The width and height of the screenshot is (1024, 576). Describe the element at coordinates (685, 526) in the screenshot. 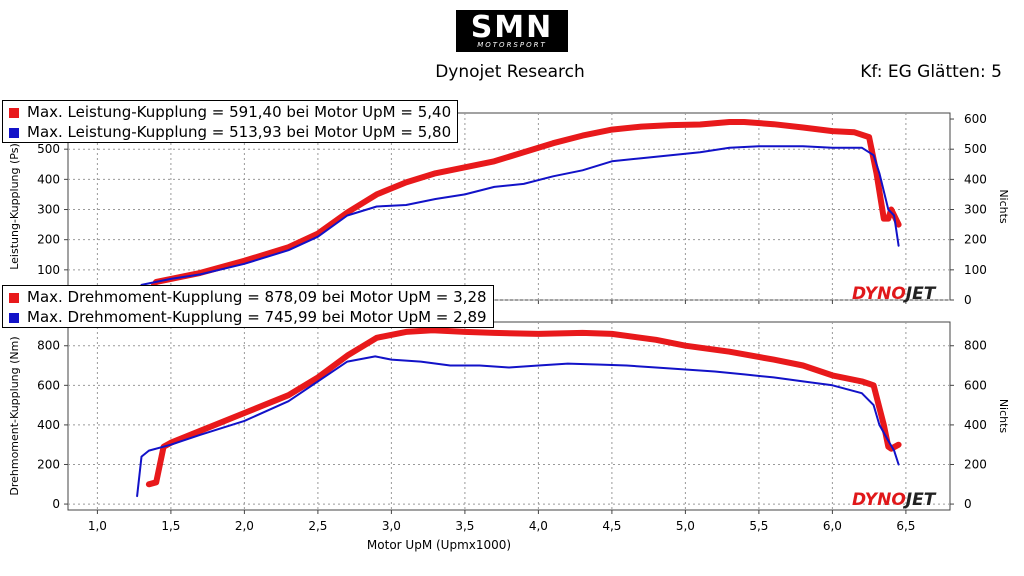

I see `x-tick-label: 5,0` at that location.